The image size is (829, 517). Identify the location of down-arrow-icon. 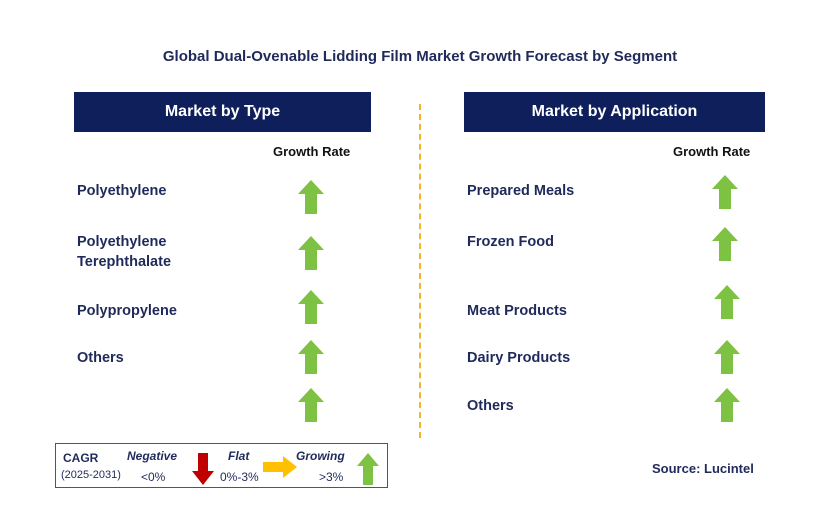
(203, 469).